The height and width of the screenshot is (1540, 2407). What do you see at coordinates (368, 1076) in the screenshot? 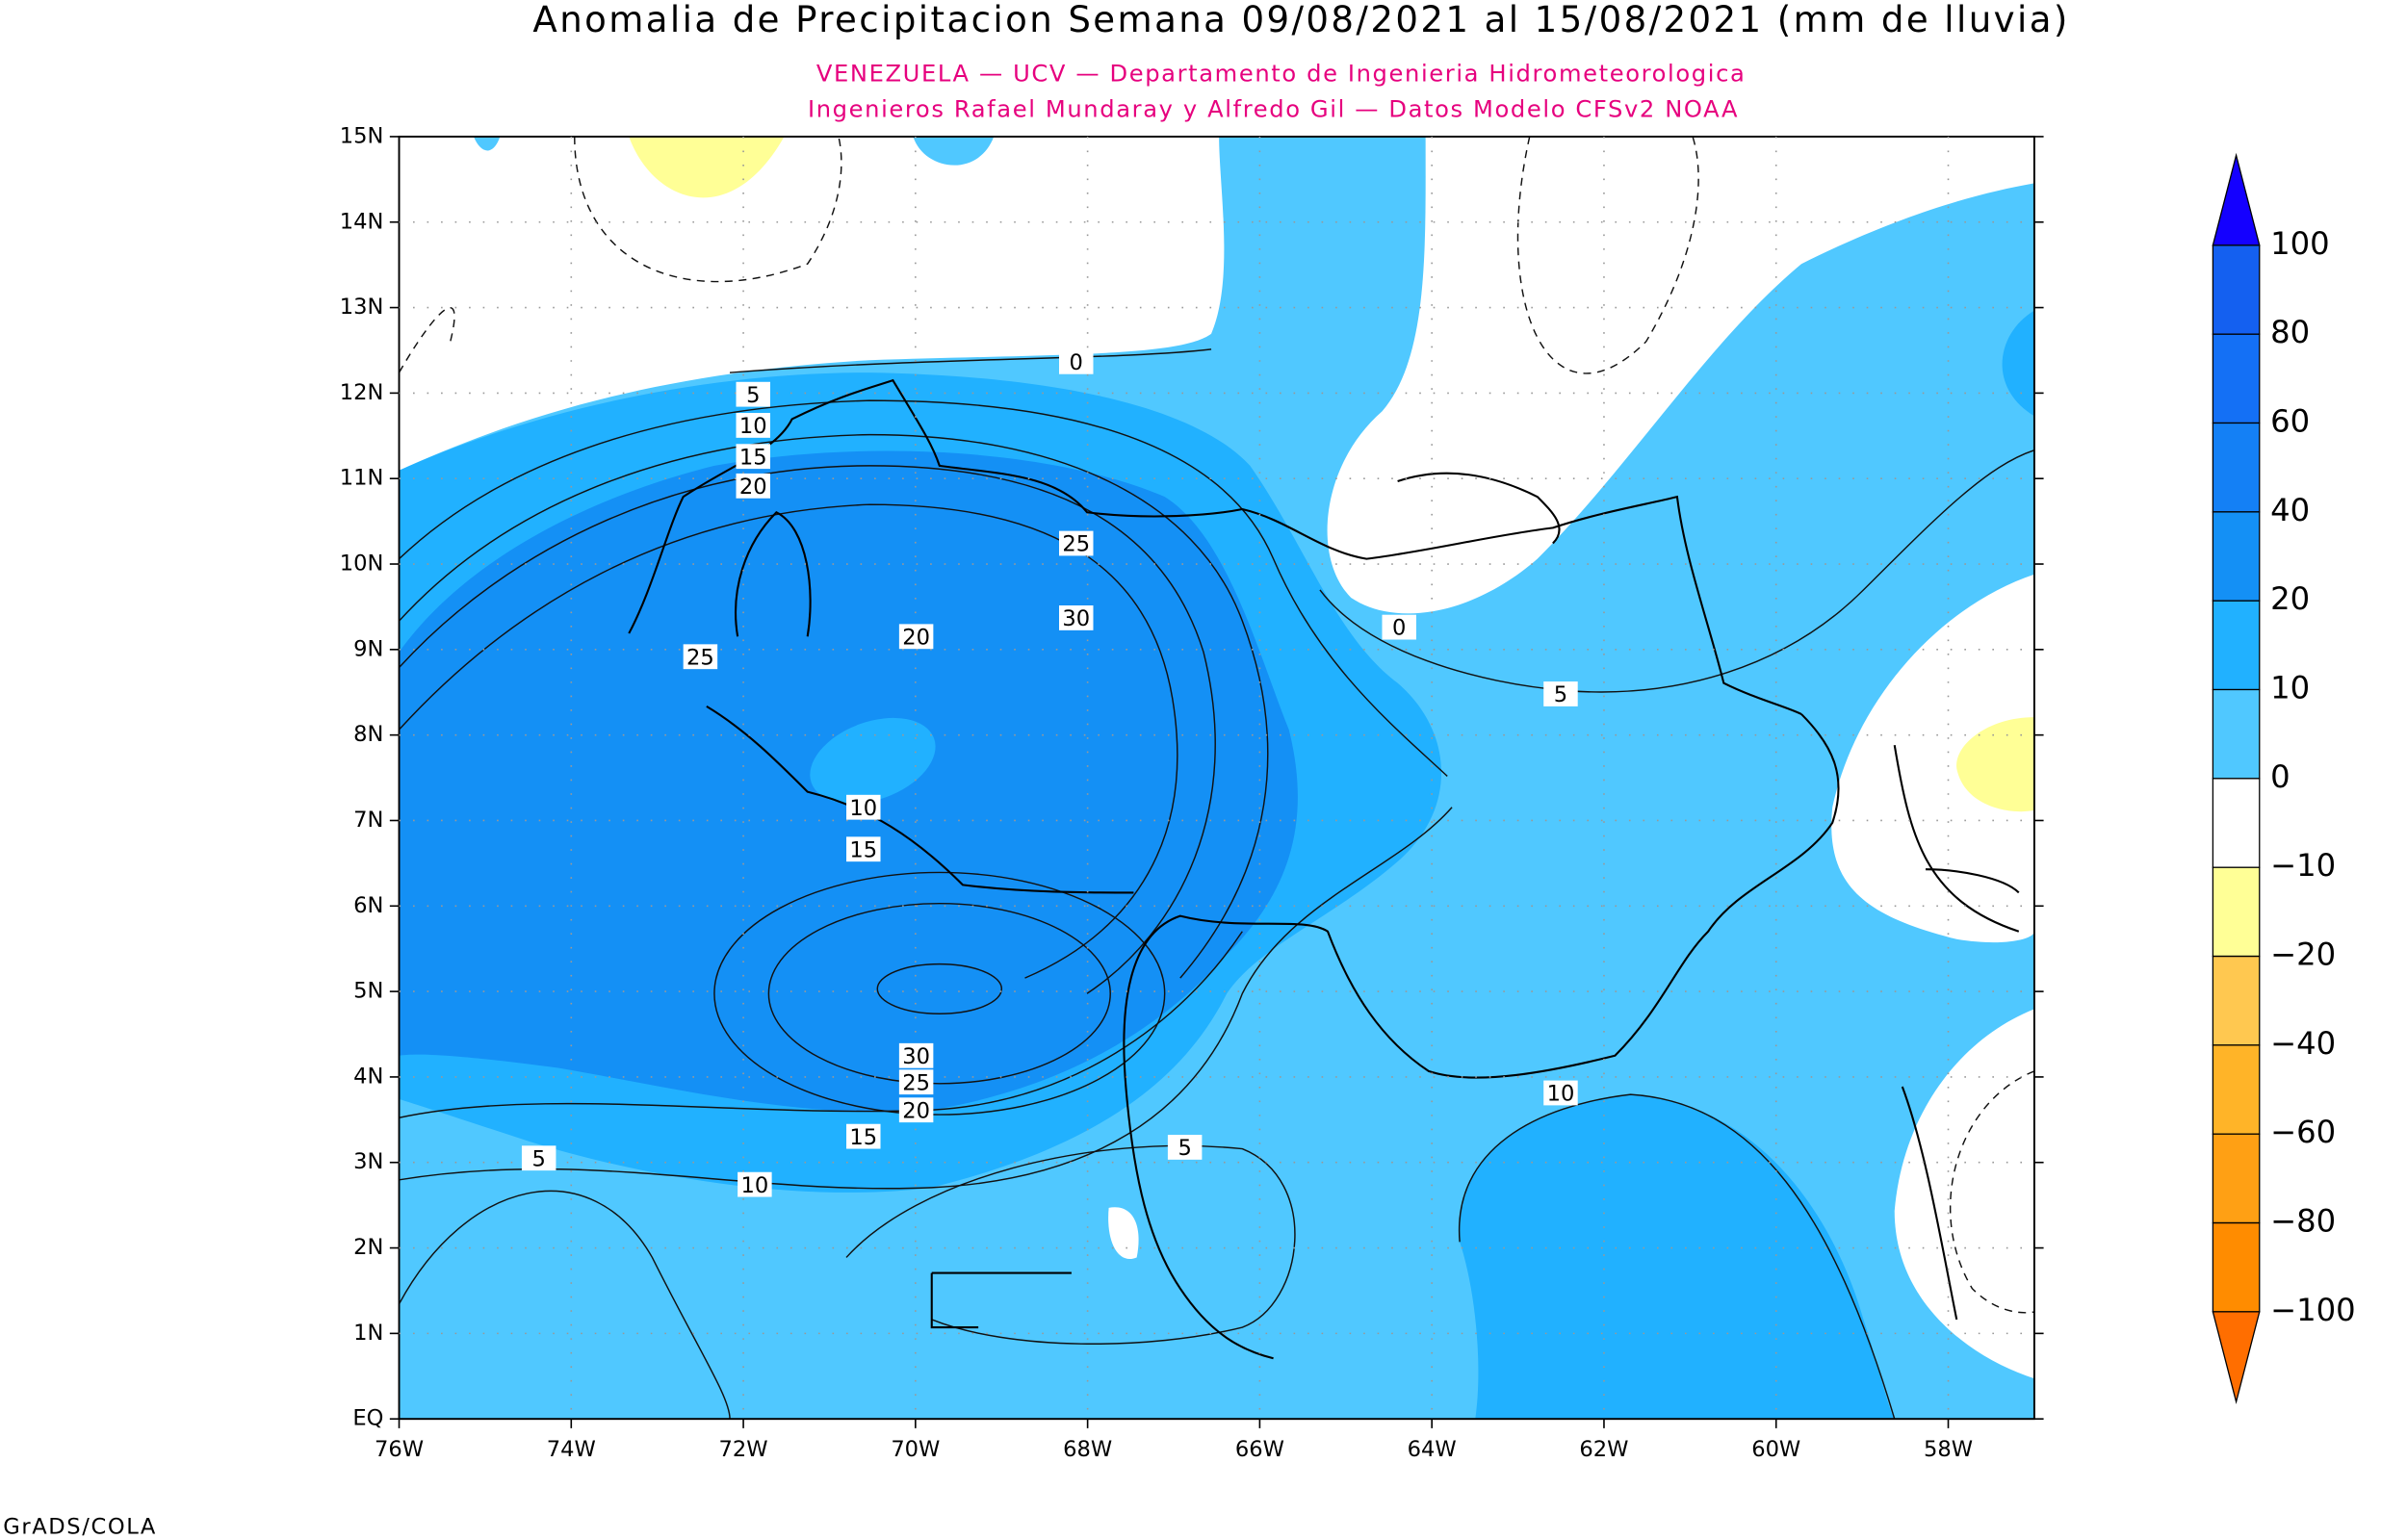
I see `lat-label: 4N` at bounding box center [368, 1076].